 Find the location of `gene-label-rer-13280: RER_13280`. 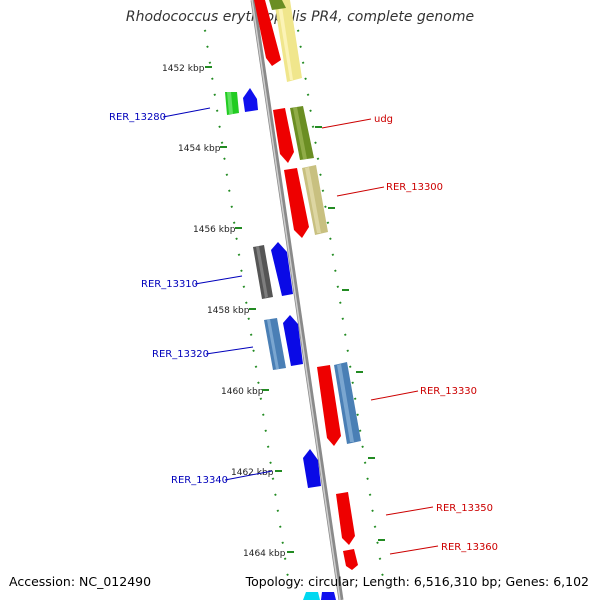

gene-label-rer-13280: RER_13280 is located at coordinates (137, 117).